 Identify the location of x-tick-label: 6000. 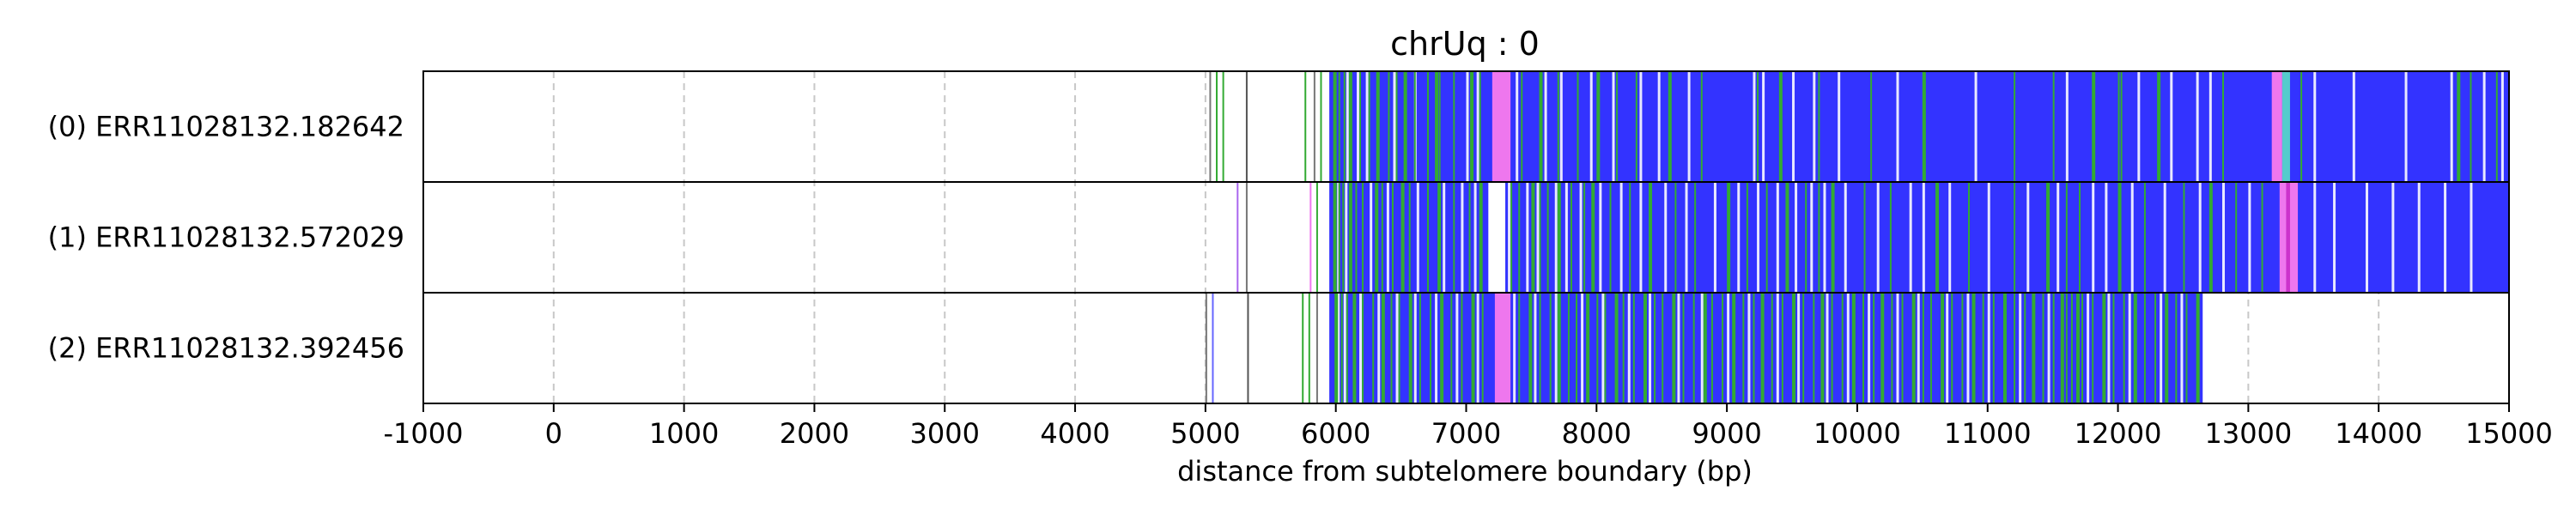
(1335, 433).